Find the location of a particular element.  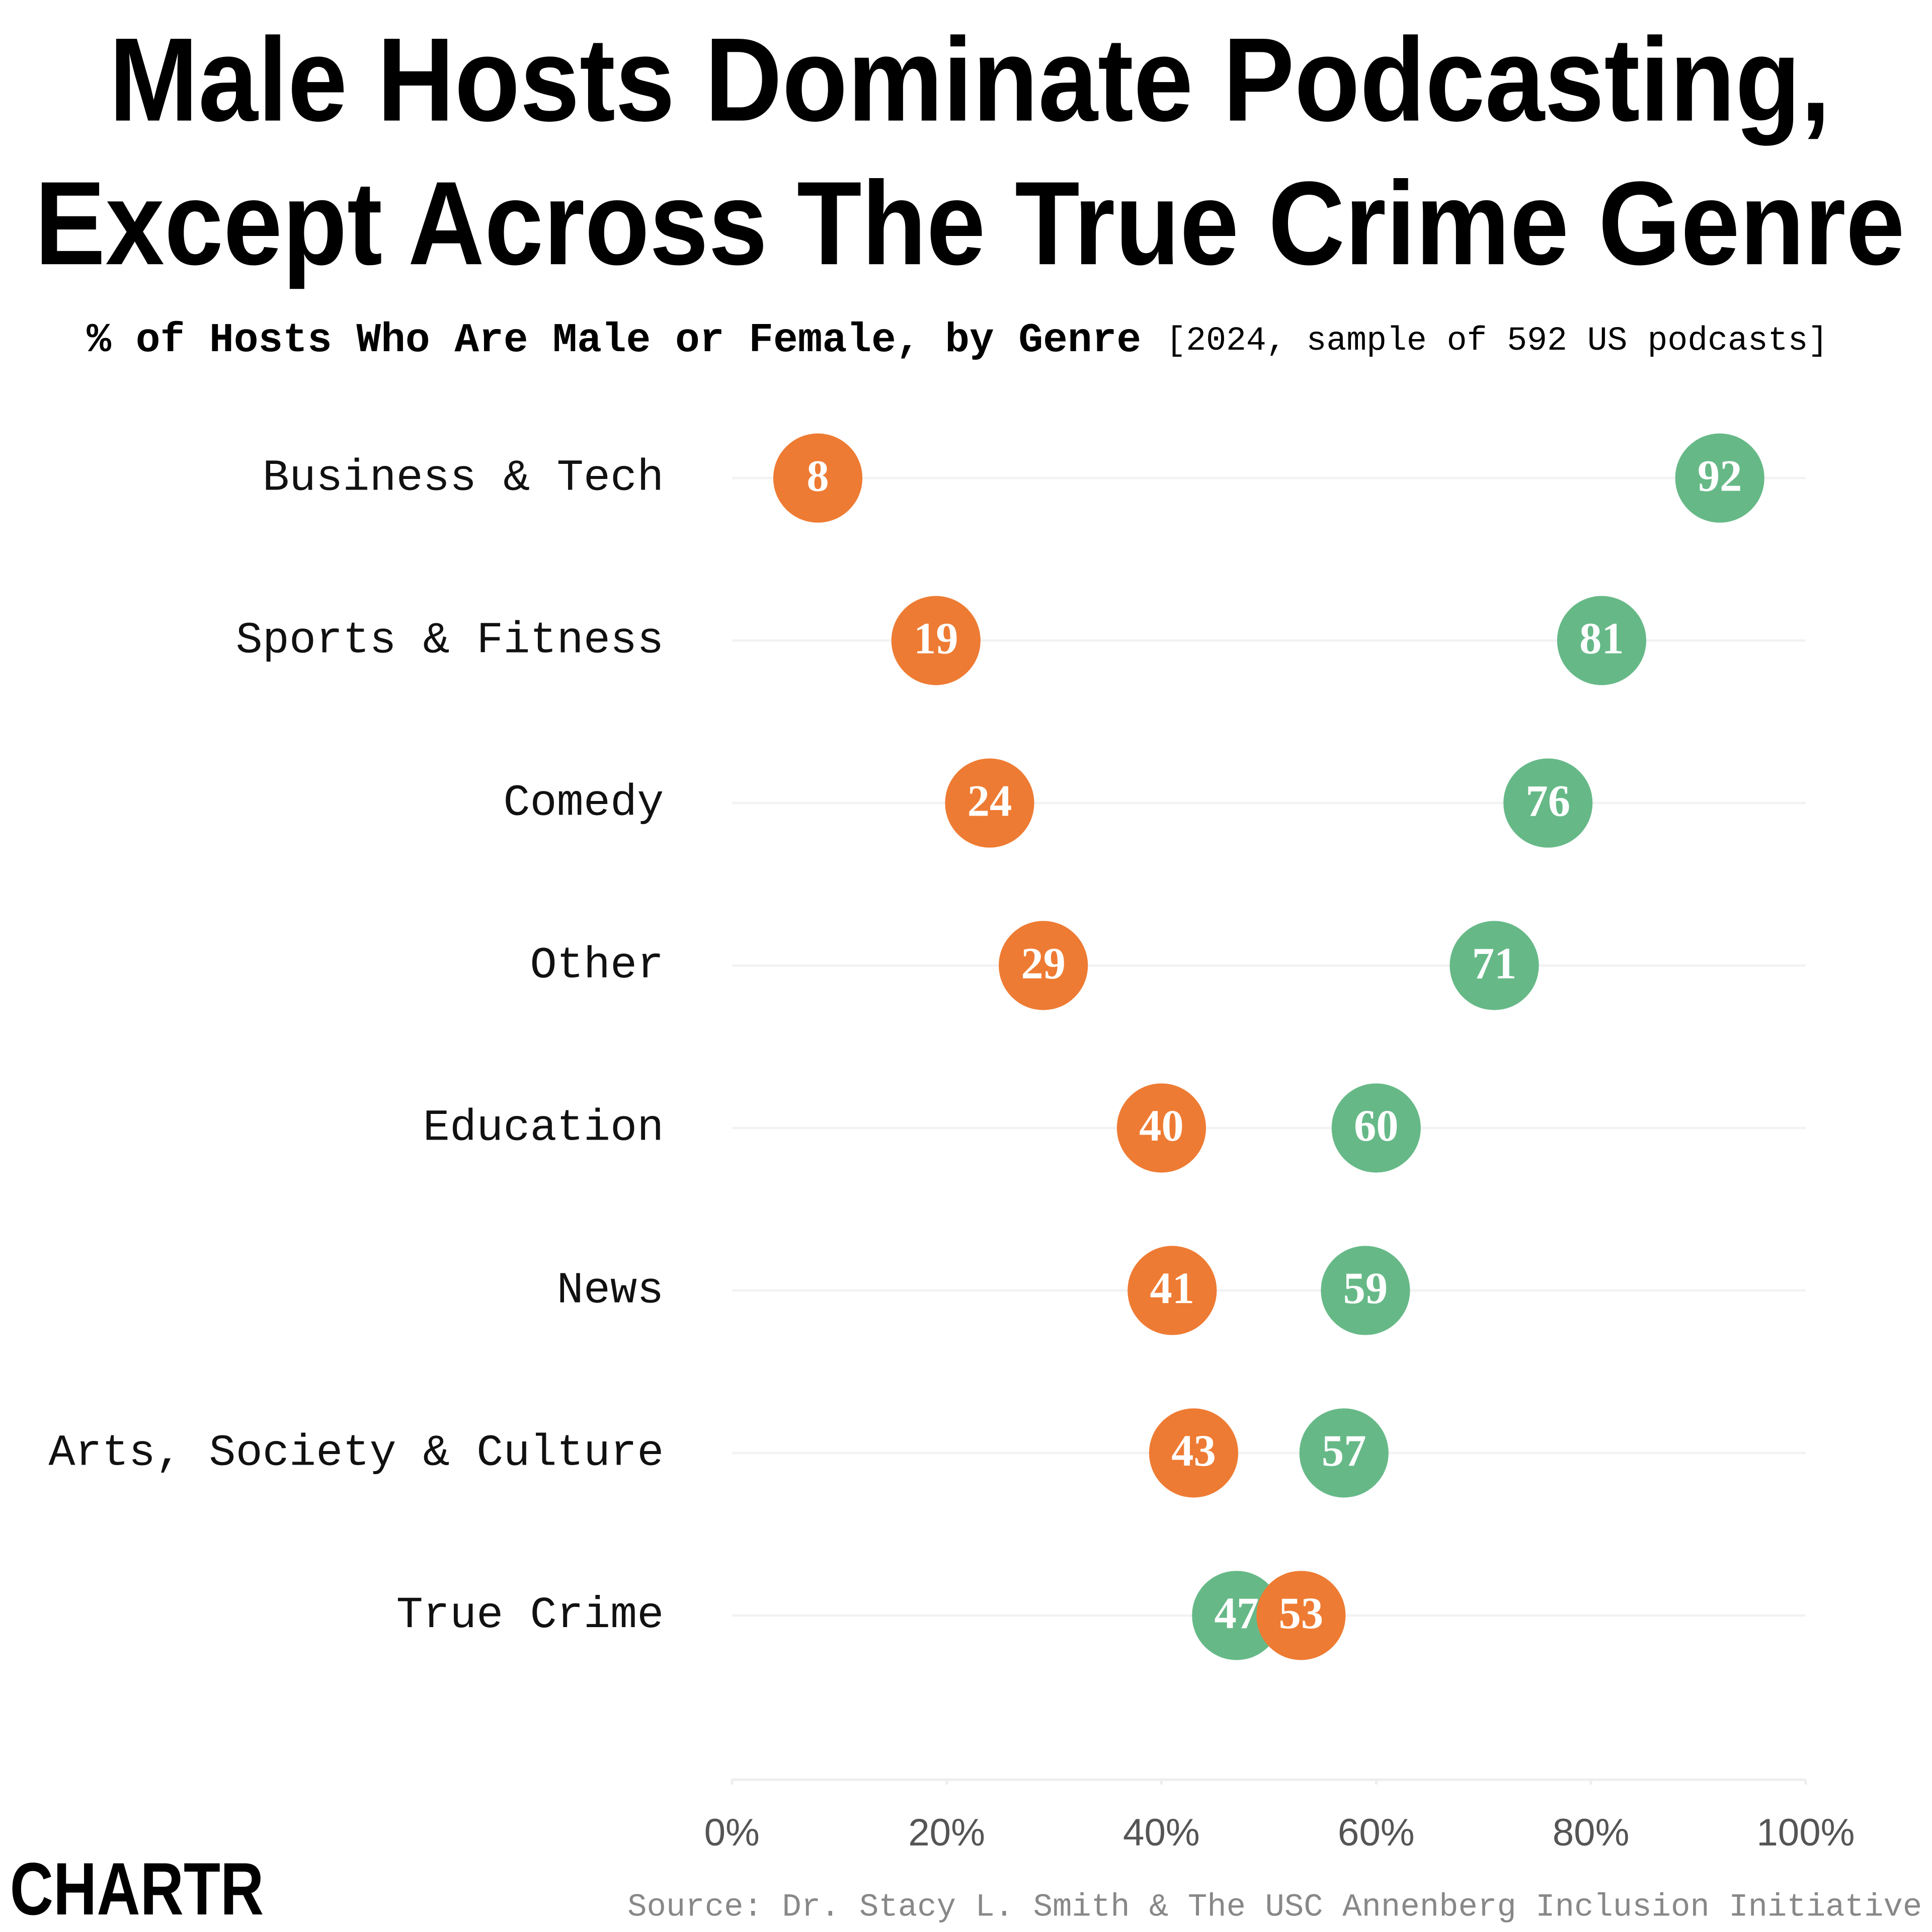

subtitle-text: % of Hosts Who Are is located at coordinates (320, 341).